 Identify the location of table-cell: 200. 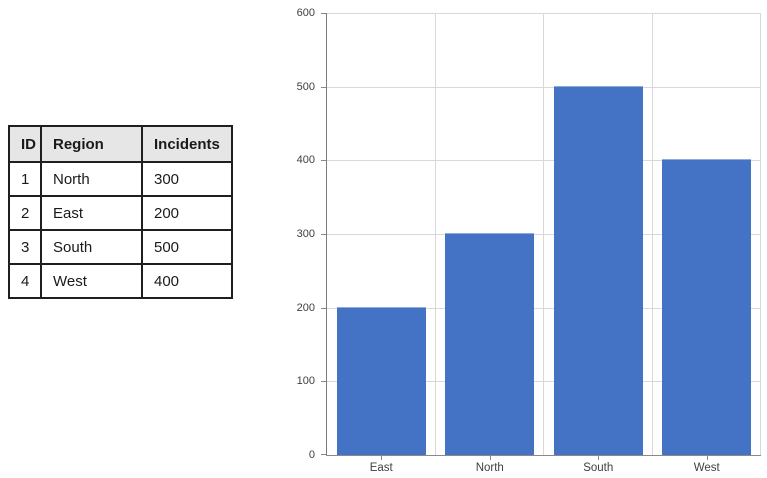
(187, 213).